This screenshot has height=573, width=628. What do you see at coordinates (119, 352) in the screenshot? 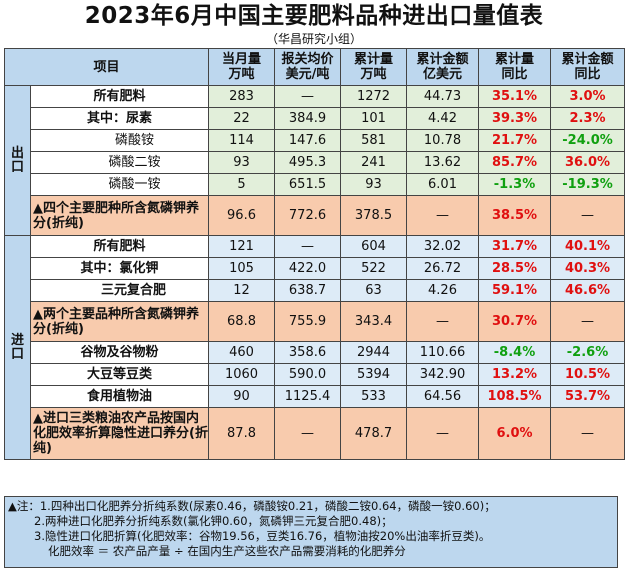
I see `row-label: 谷物及谷物粉` at bounding box center [119, 352].